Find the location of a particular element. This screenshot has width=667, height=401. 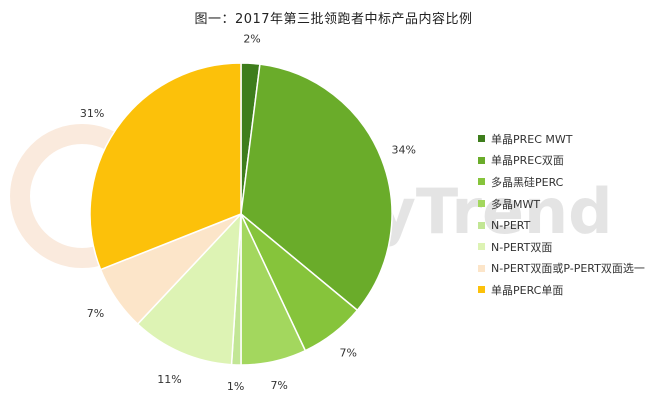

legend-label: 单晶PREC MWT is located at coordinates (532, 139).